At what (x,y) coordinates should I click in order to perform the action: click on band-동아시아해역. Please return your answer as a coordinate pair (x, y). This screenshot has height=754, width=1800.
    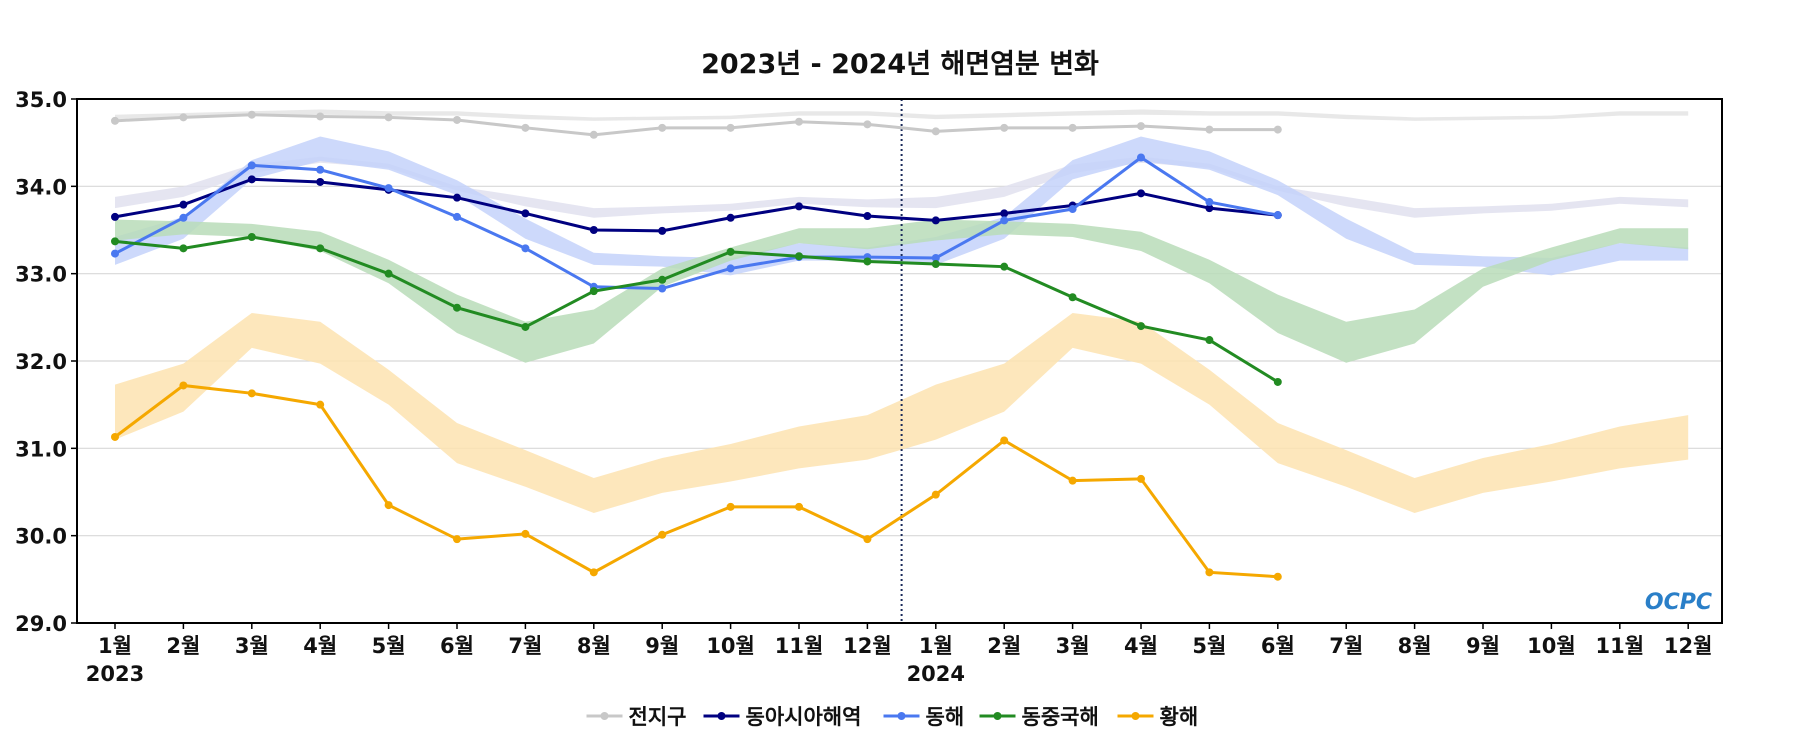
    Looking at the image, I should click on (902, 187).